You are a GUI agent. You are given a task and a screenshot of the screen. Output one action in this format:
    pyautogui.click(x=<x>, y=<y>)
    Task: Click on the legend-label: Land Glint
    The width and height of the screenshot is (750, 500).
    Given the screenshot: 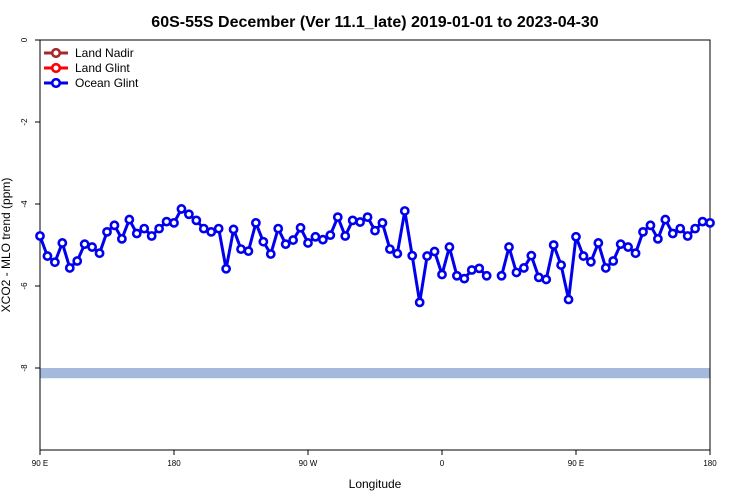 What is the action you would take?
    pyautogui.click(x=102, y=68)
    